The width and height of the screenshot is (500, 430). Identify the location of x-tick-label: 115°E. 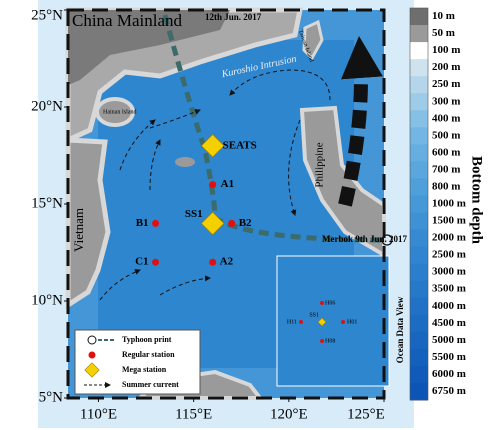
(193, 414).